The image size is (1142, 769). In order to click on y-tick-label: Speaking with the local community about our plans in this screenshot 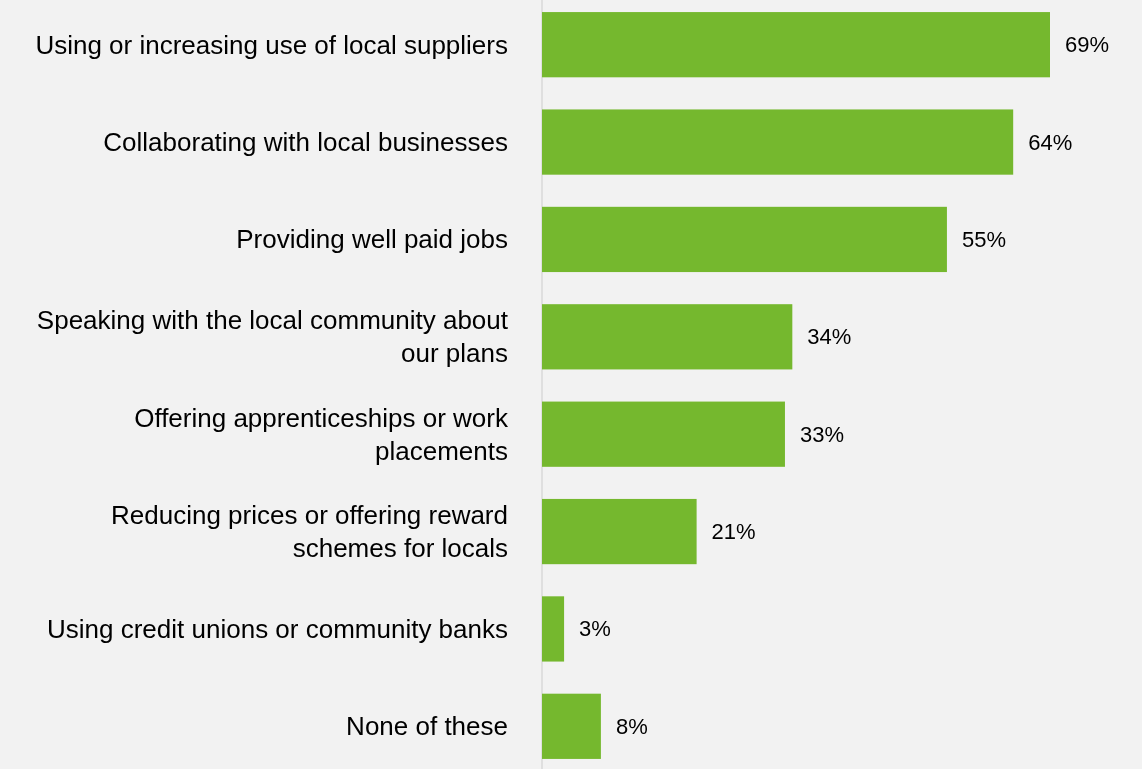, I will do `click(272, 337)`.